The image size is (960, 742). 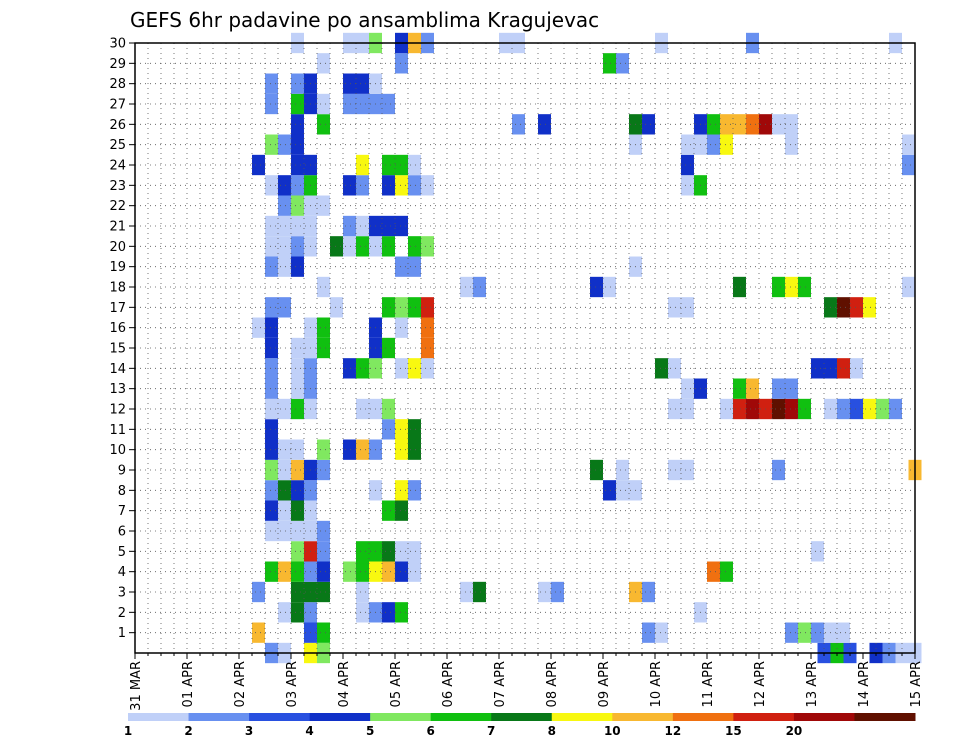 What do you see at coordinates (240, 684) in the screenshot?
I see `x-tick-label: 02 APR` at bounding box center [240, 684].